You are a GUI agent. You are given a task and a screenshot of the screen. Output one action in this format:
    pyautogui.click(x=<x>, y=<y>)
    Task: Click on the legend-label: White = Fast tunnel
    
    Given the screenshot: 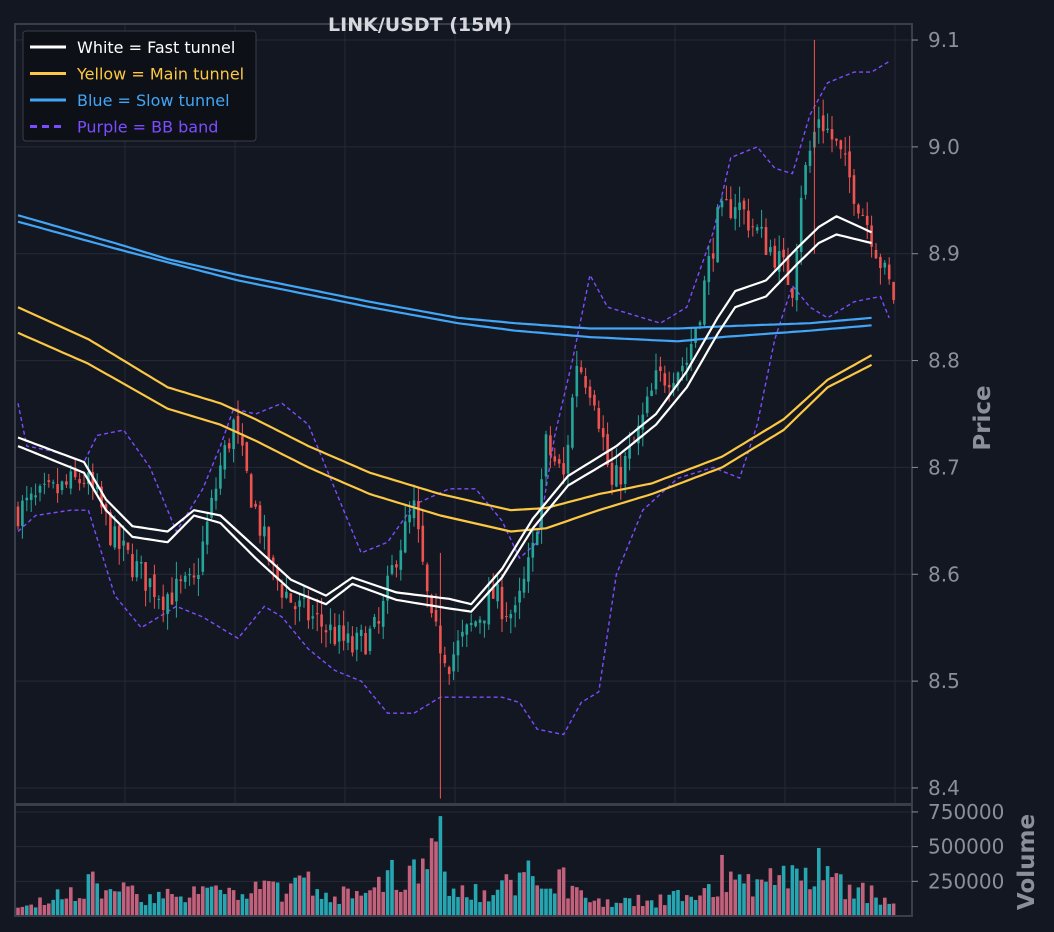 What is the action you would take?
    pyautogui.click(x=156, y=47)
    